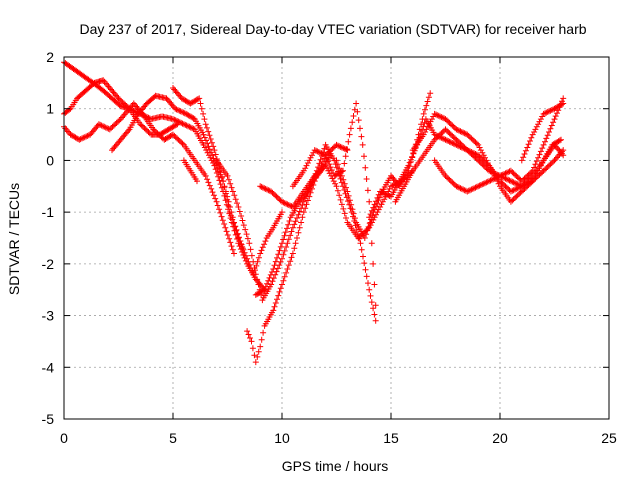  Describe the element at coordinates (173, 438) in the screenshot. I see `x-tick-label: 5` at that location.